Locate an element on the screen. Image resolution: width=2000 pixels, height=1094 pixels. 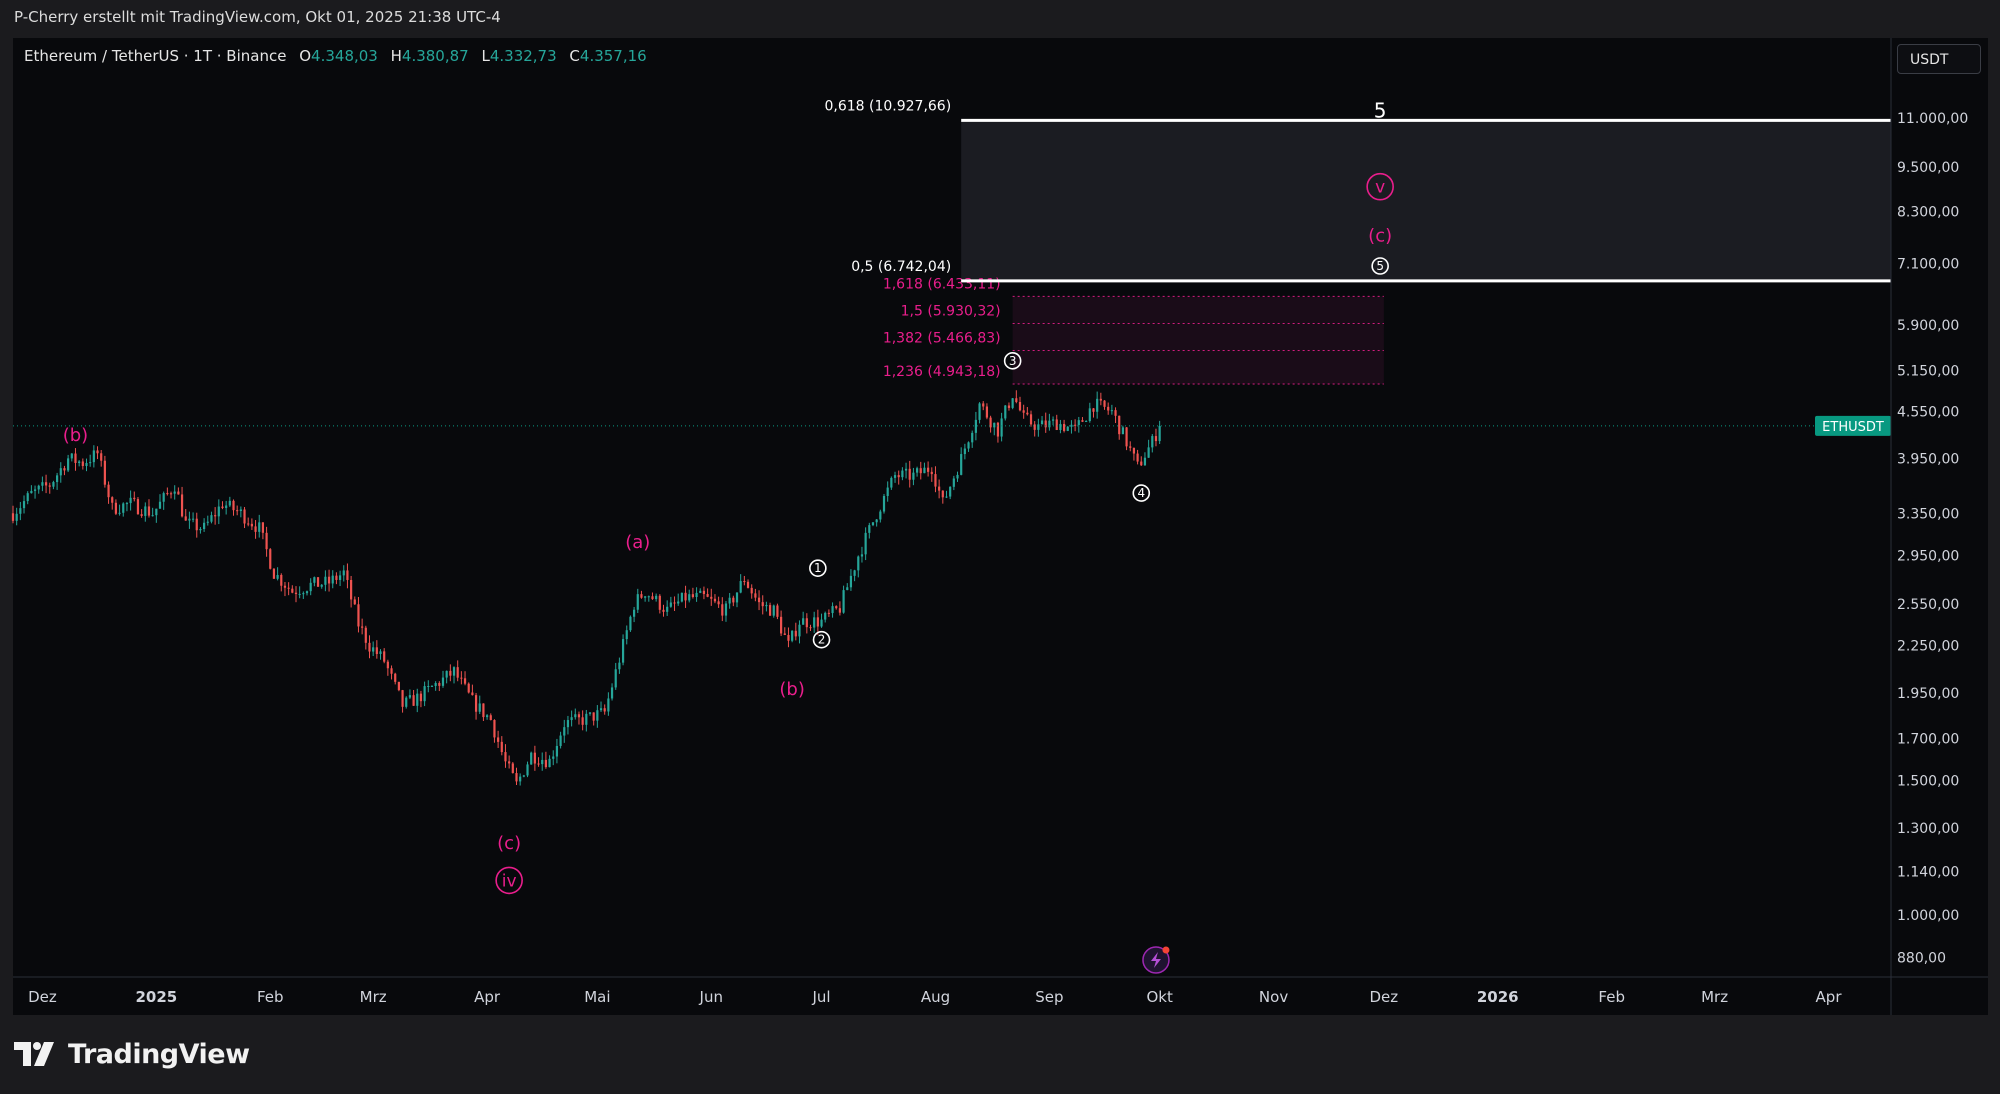
price-tick-label: 4.550,00 is located at coordinates (1928, 413).